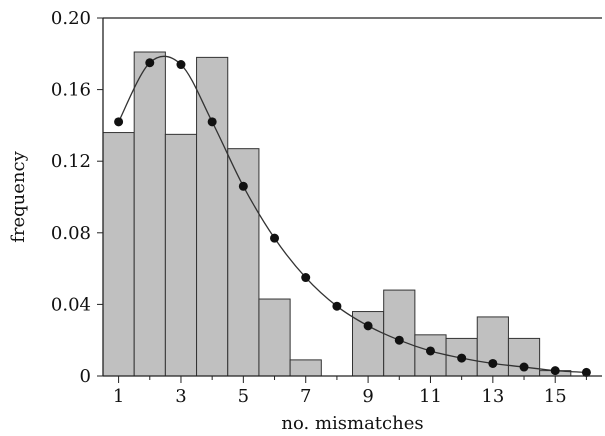  Describe the element at coordinates (367, 396) in the screenshot. I see `x-tick-label: 9` at that location.